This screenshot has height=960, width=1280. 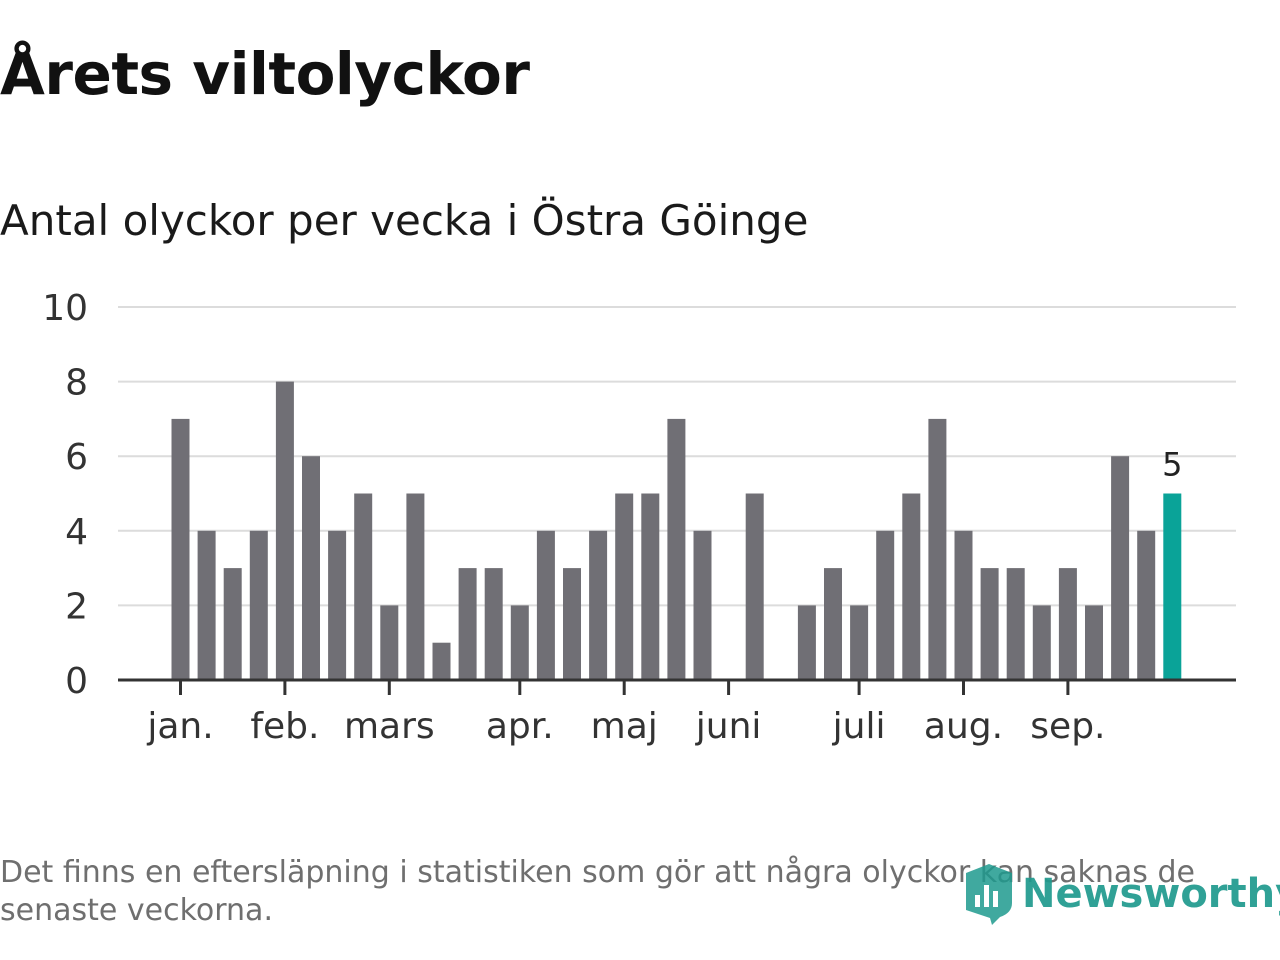 What do you see at coordinates (76, 532) in the screenshot?
I see `y-tick-label: 4` at bounding box center [76, 532].